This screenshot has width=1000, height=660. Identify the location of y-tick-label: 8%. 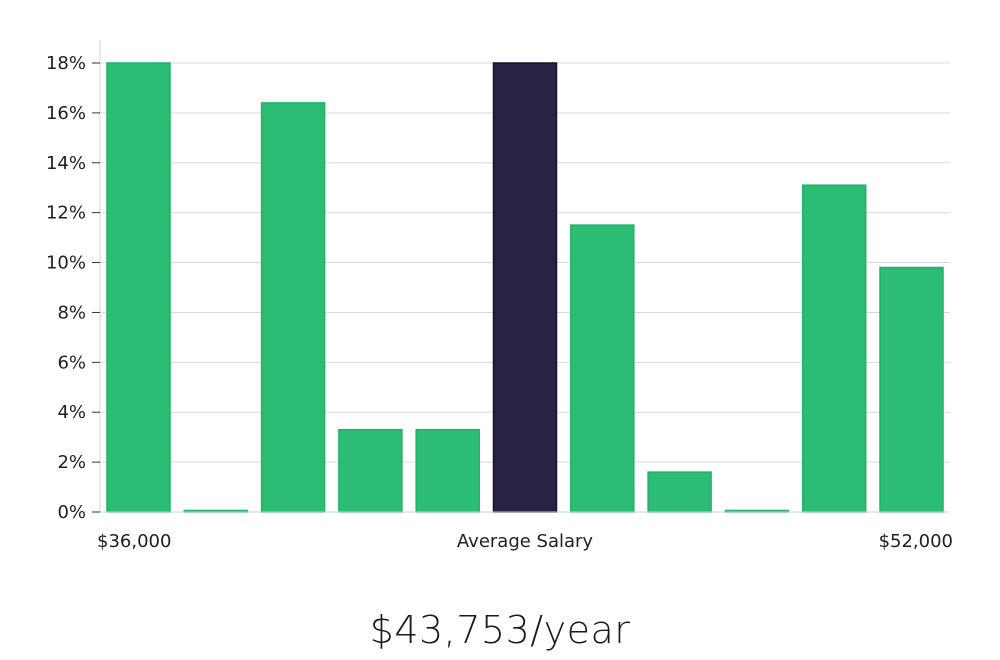
(71, 312).